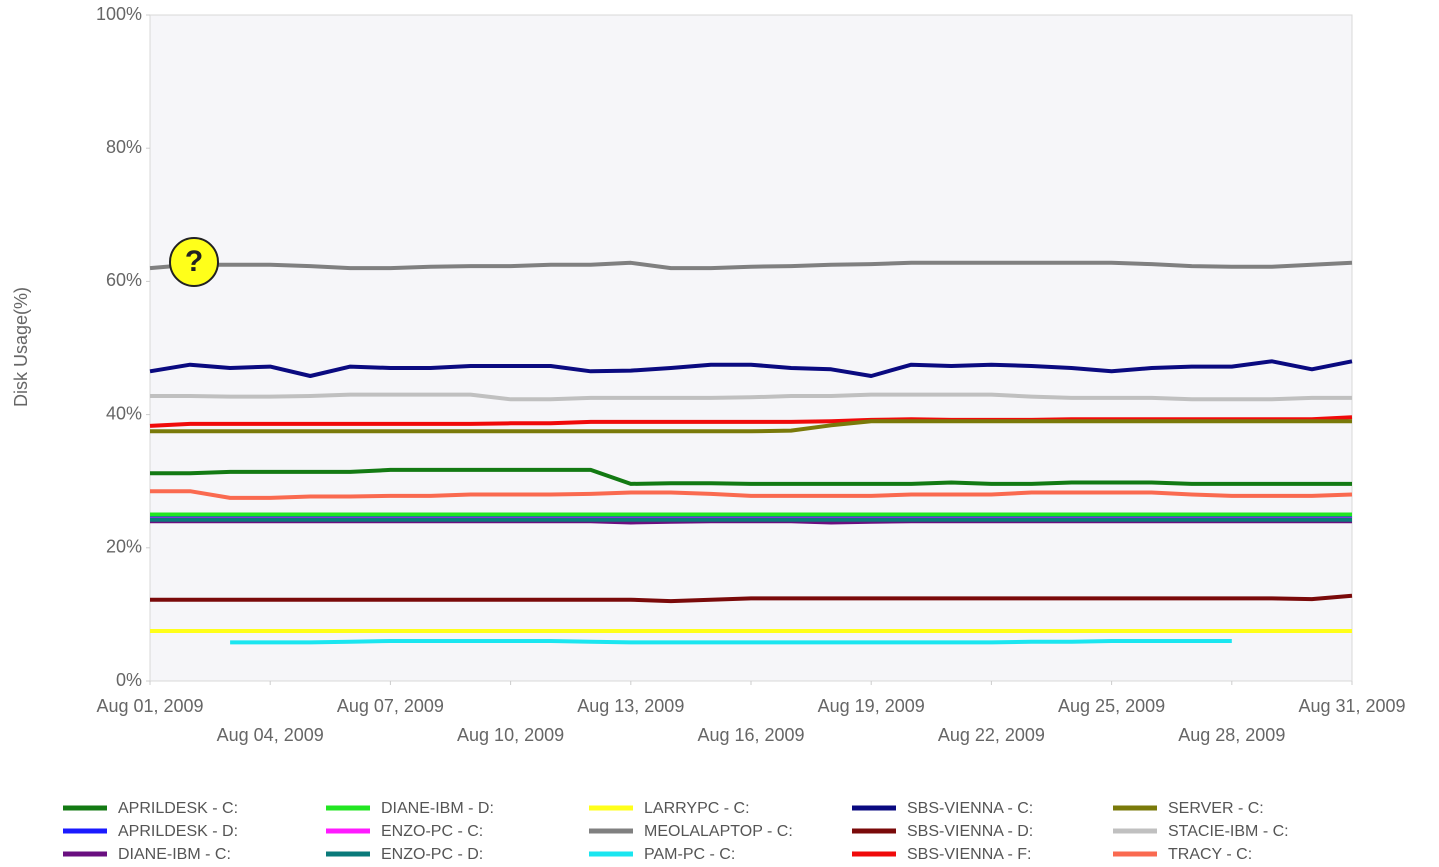  Describe the element at coordinates (390, 706) in the screenshot. I see `x-tick-label: Aug 07, 2009` at that location.